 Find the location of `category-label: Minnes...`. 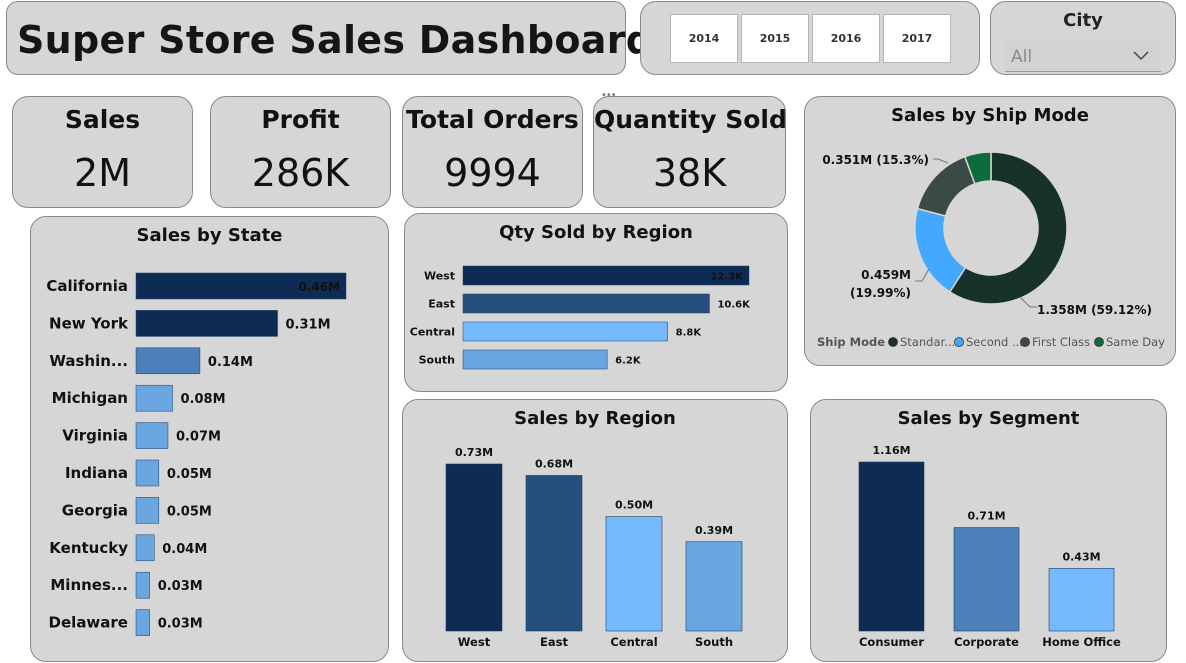

category-label: Minnes... is located at coordinates (89, 585).